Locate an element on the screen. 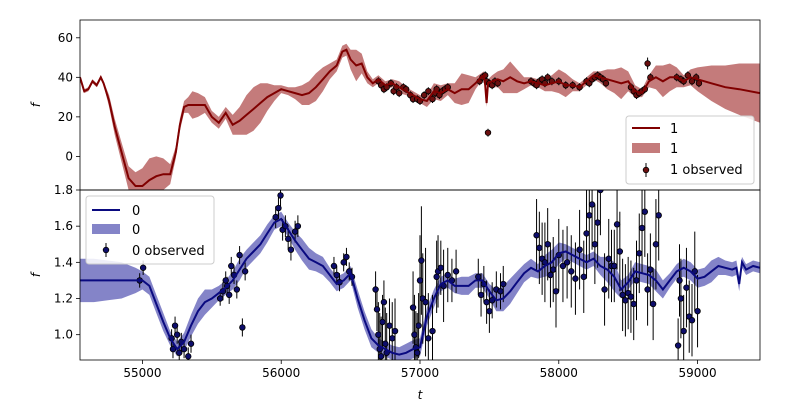 Image resolution: width=800 pixels, height=400 pixels. bottom-y-tick-label: 1.4 is located at coordinates (63, 262).